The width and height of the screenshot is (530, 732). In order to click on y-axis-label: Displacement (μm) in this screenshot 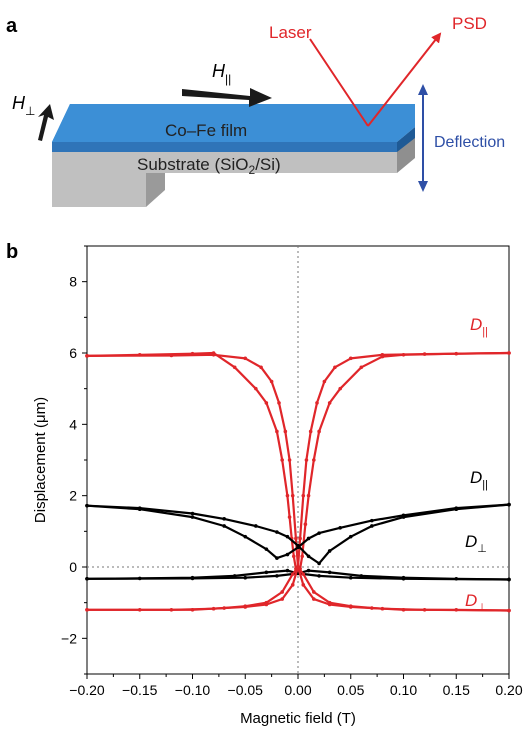, I will do `click(40, 460)`.